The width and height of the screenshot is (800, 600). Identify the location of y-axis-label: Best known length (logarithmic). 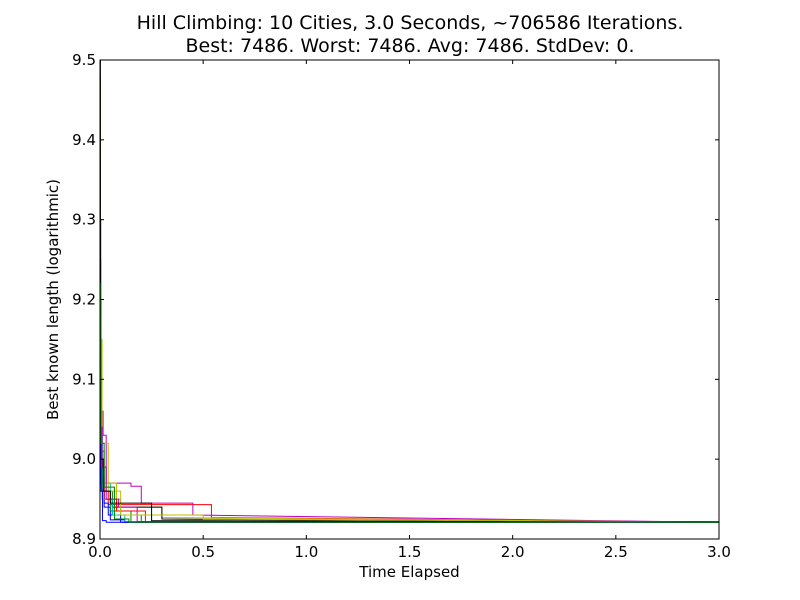
(53, 299).